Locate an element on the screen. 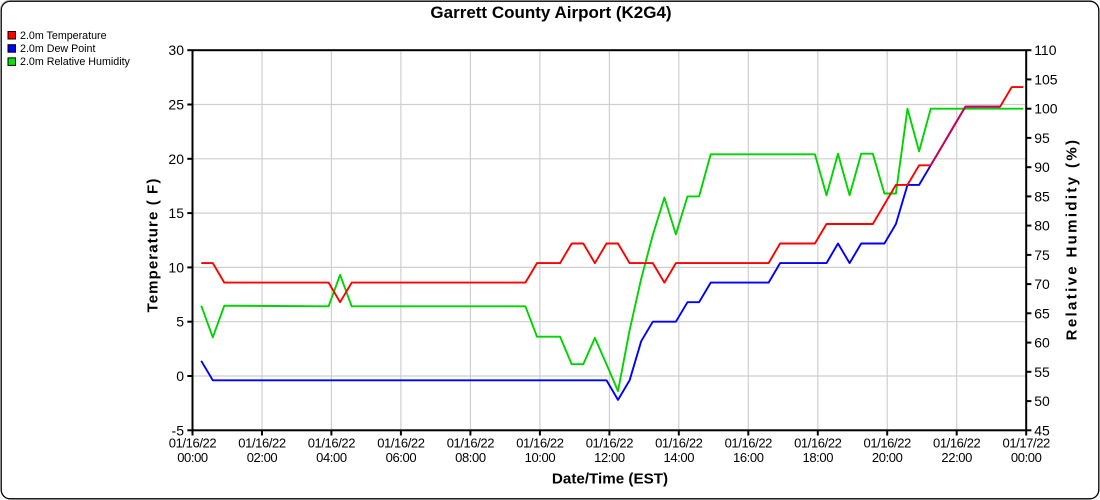 This screenshot has width=1100, height=500. svg-text: 22:00 is located at coordinates (956, 457).